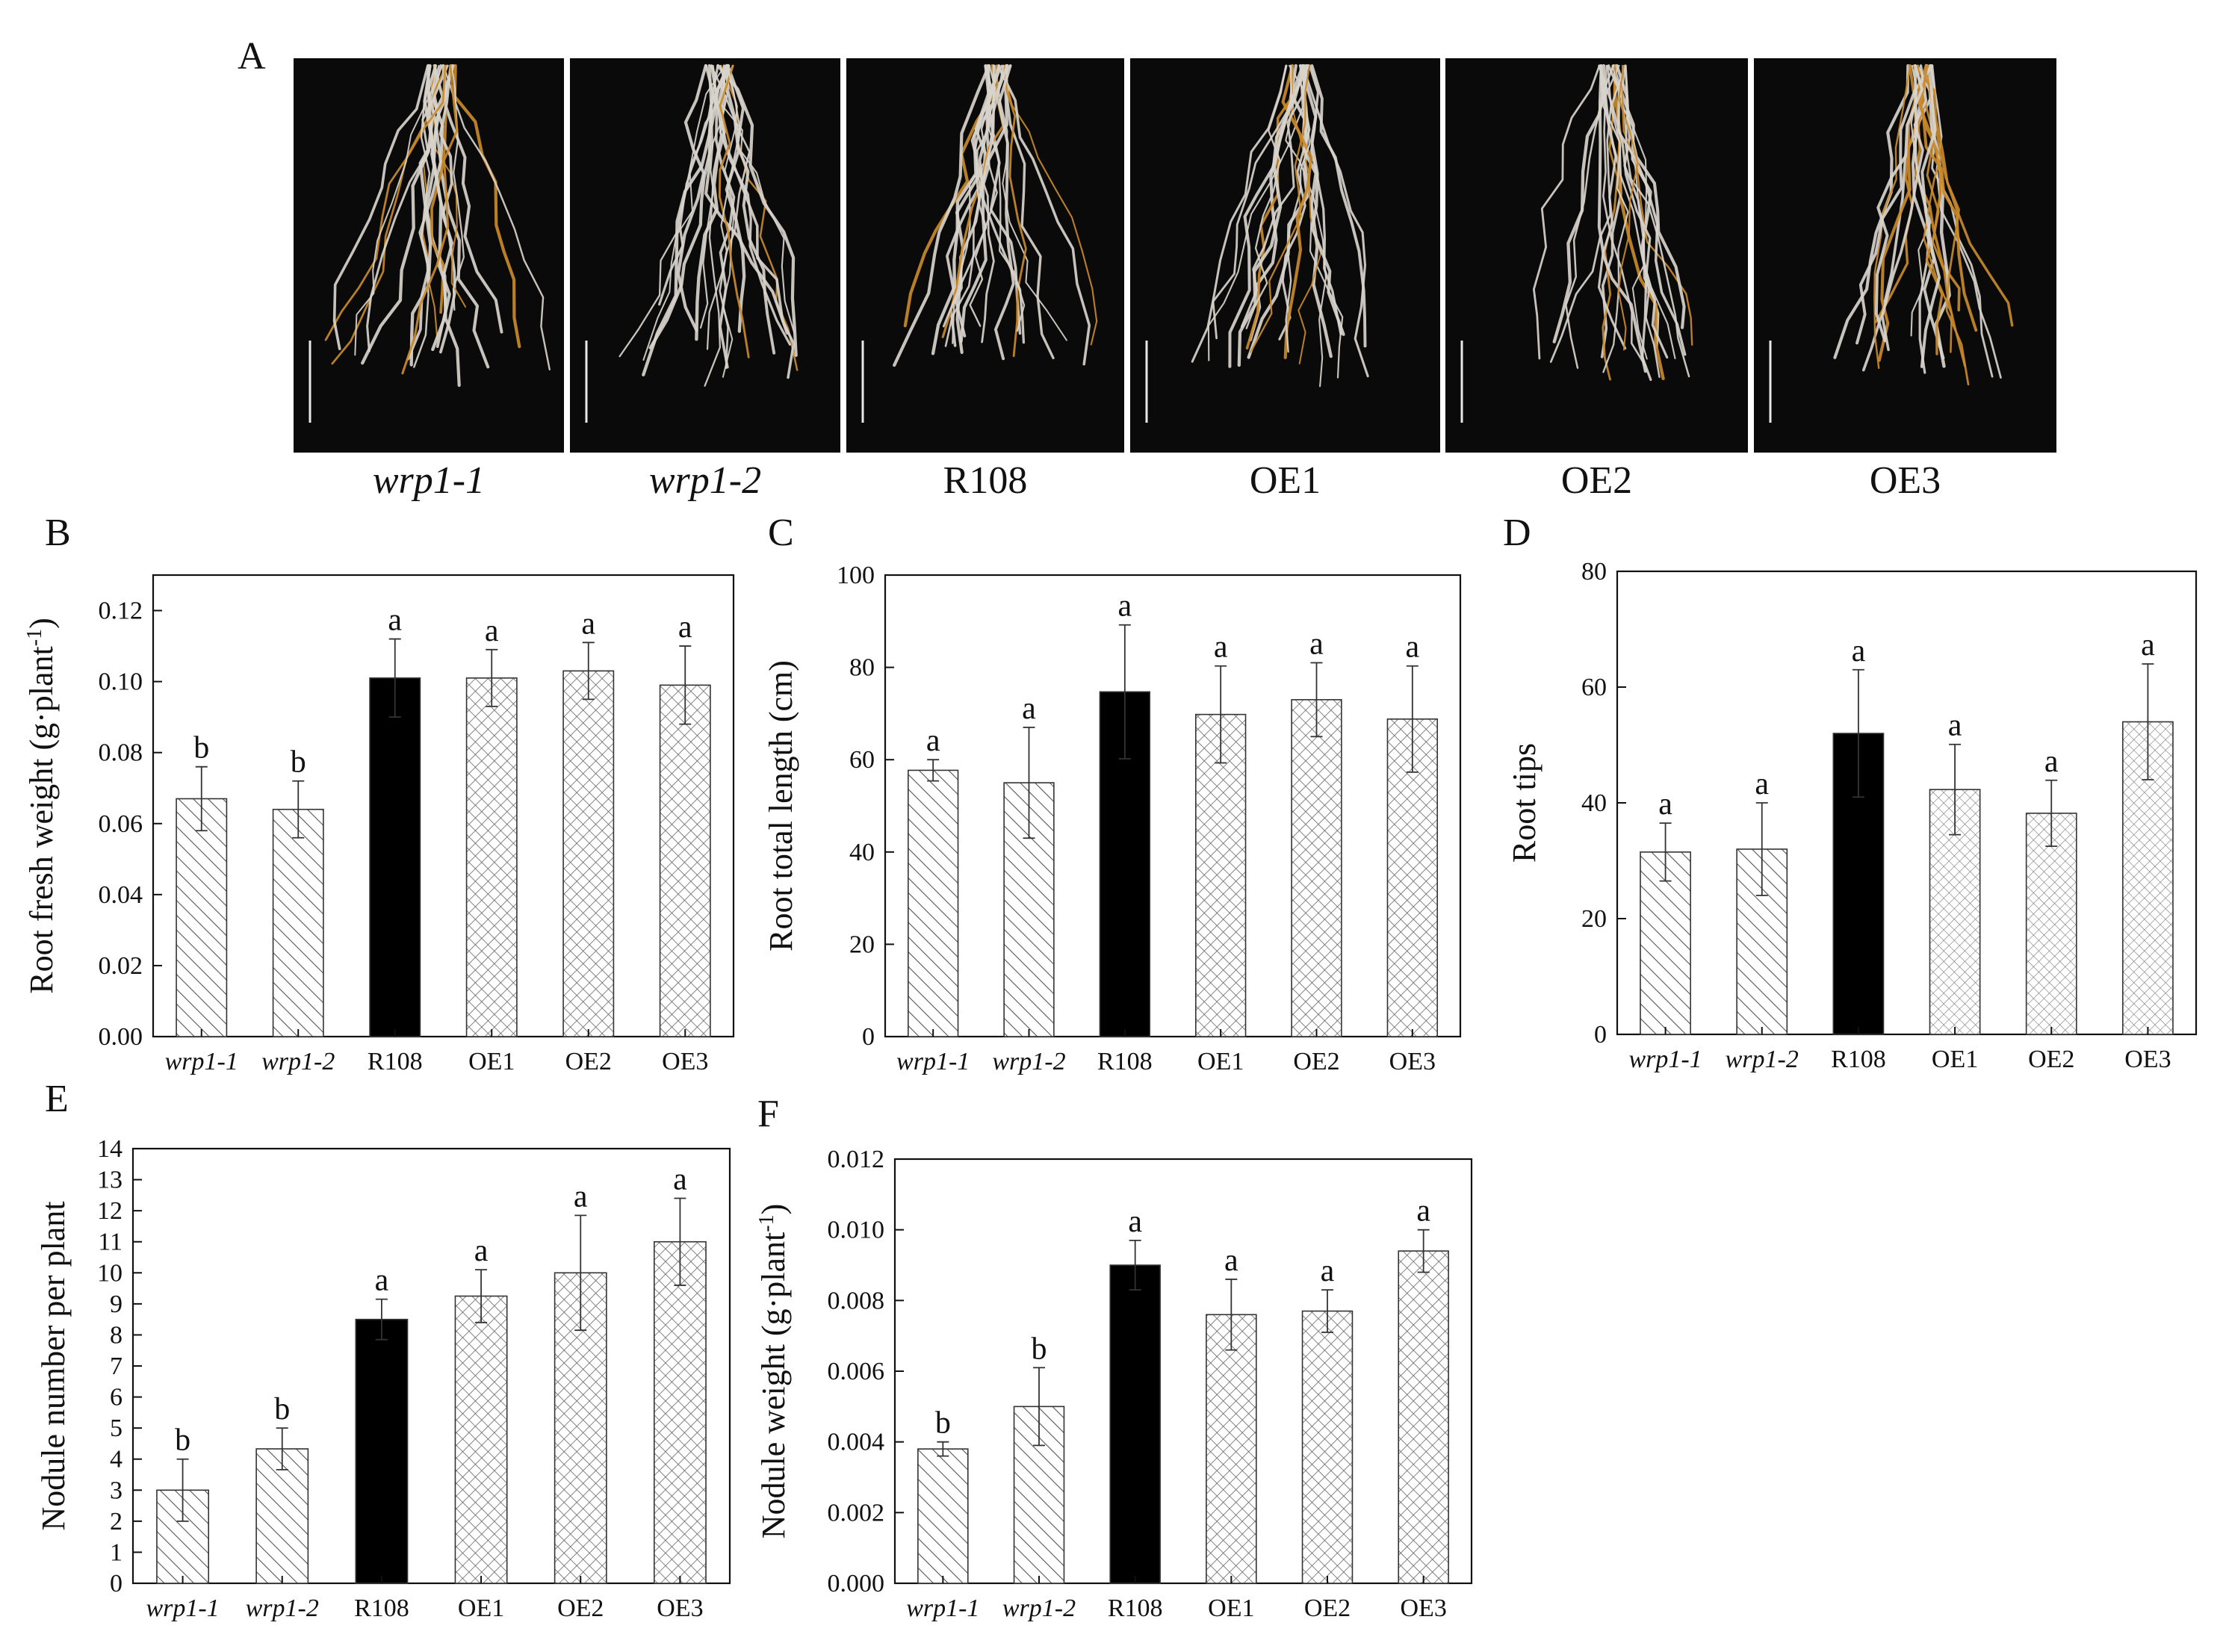 The height and width of the screenshot is (1652, 2223). What do you see at coordinates (110, 1273) in the screenshot?
I see `y-tick-label: 10` at bounding box center [110, 1273].